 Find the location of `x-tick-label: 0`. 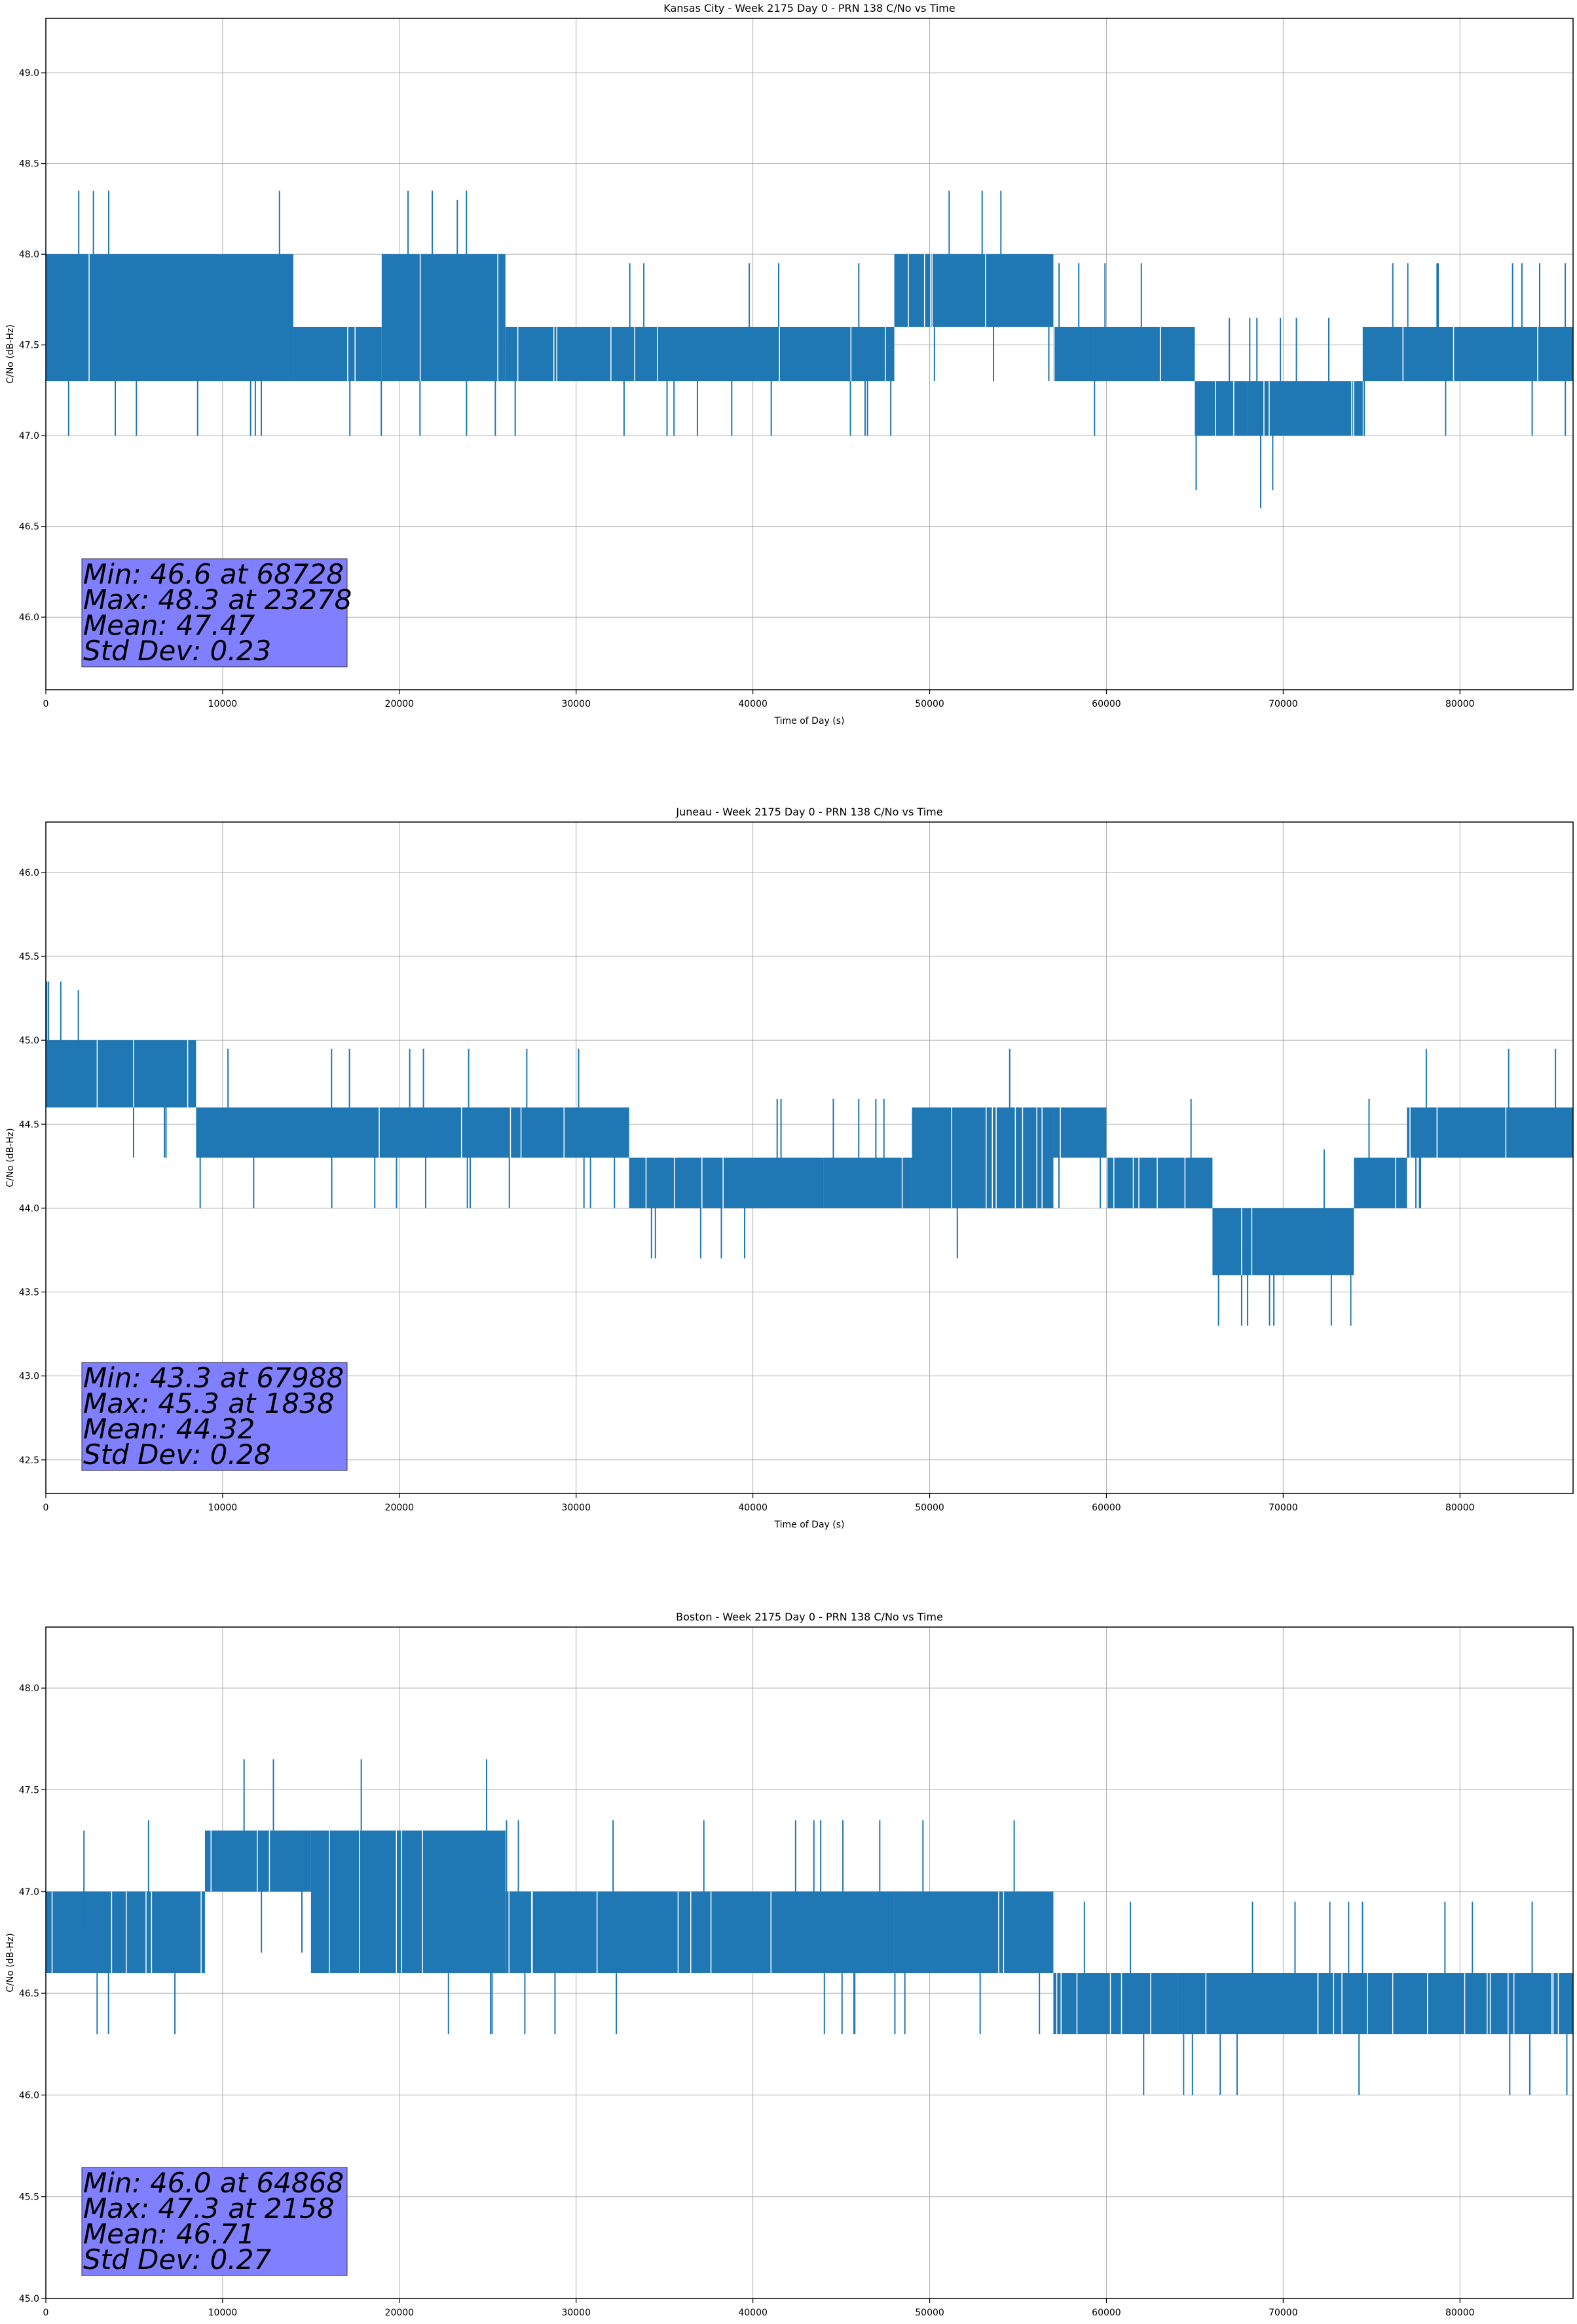

x-tick-label: 0 is located at coordinates (46, 1508).